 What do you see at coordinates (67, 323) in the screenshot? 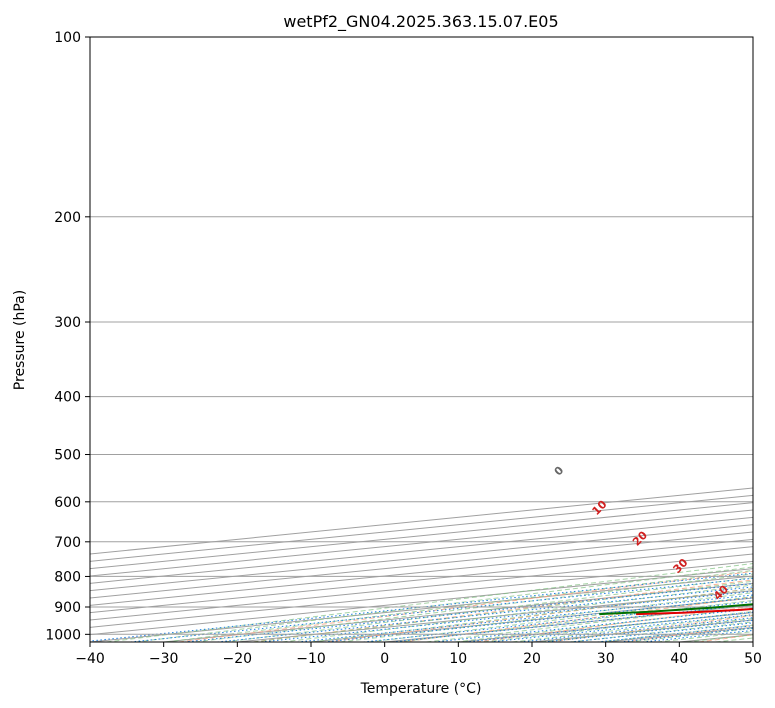
I see `y-tick-label: 300` at bounding box center [67, 323].